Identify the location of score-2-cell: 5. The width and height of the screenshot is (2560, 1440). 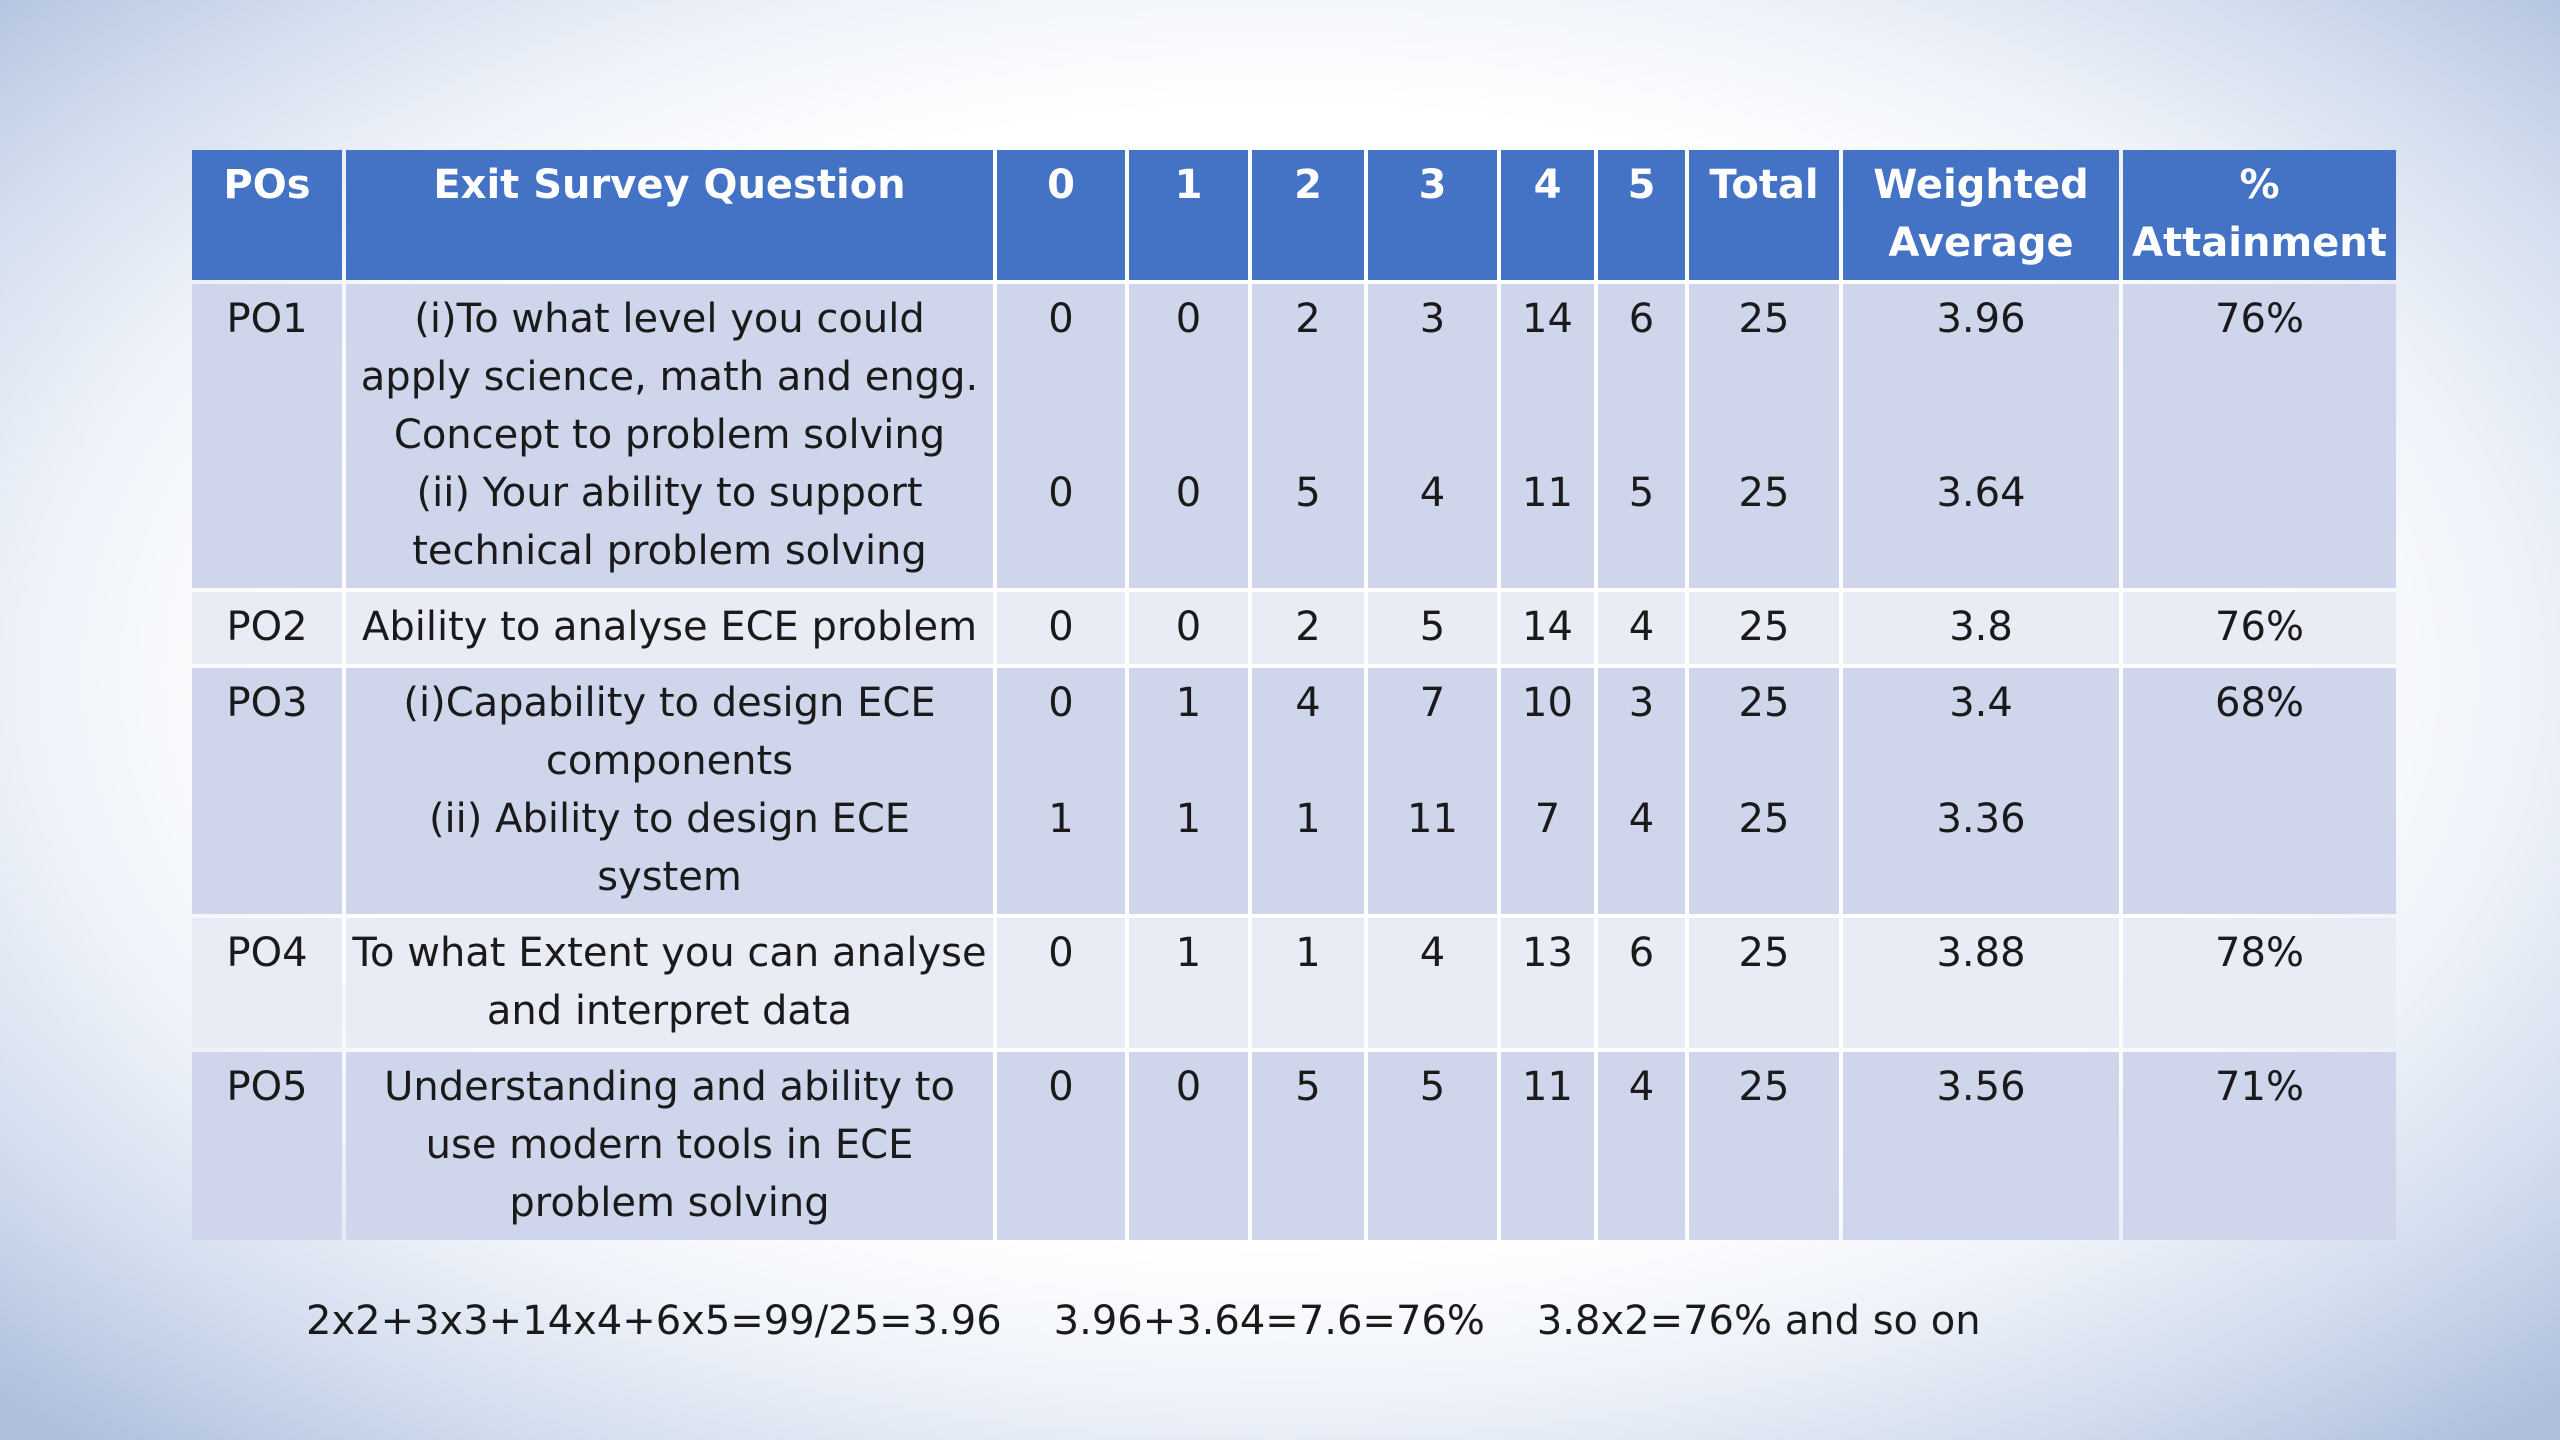
(1308, 1146).